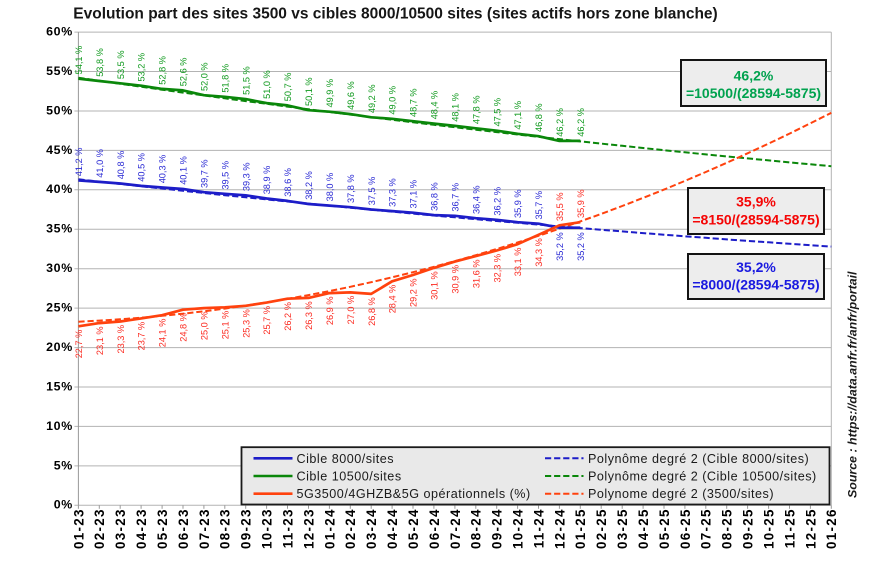  Describe the element at coordinates (267, 320) in the screenshot. I see `svg-text: 25,7 %` at that location.